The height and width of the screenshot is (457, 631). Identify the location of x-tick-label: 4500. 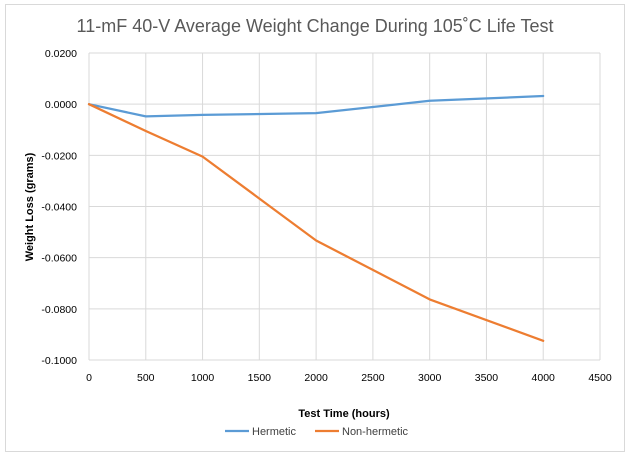
(600, 378).